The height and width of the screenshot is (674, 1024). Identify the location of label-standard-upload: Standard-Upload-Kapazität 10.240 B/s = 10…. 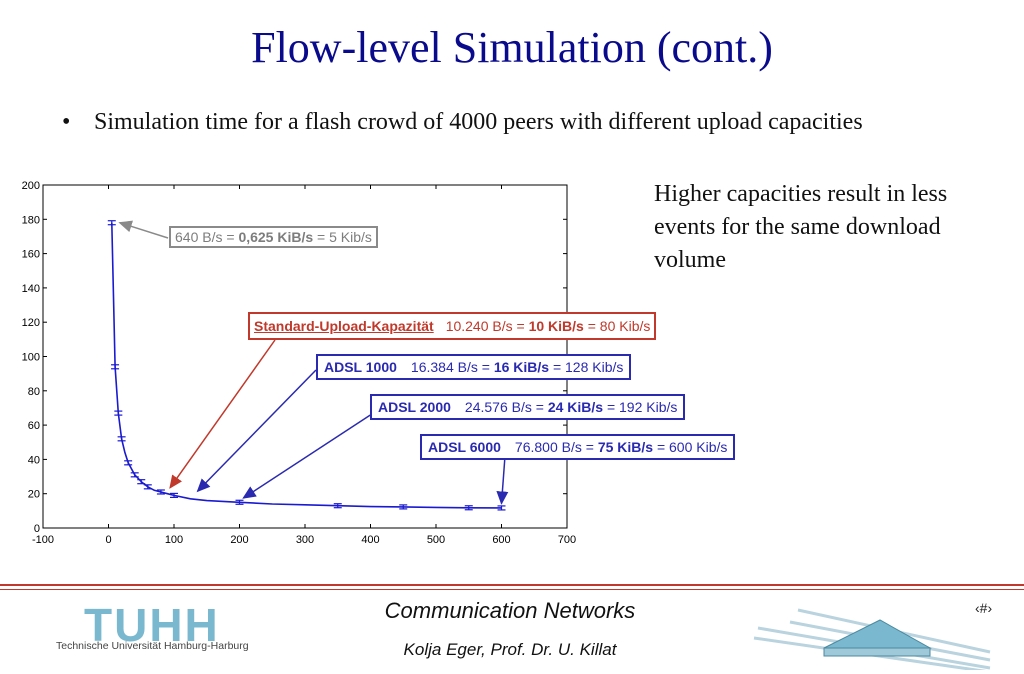
(452, 326).